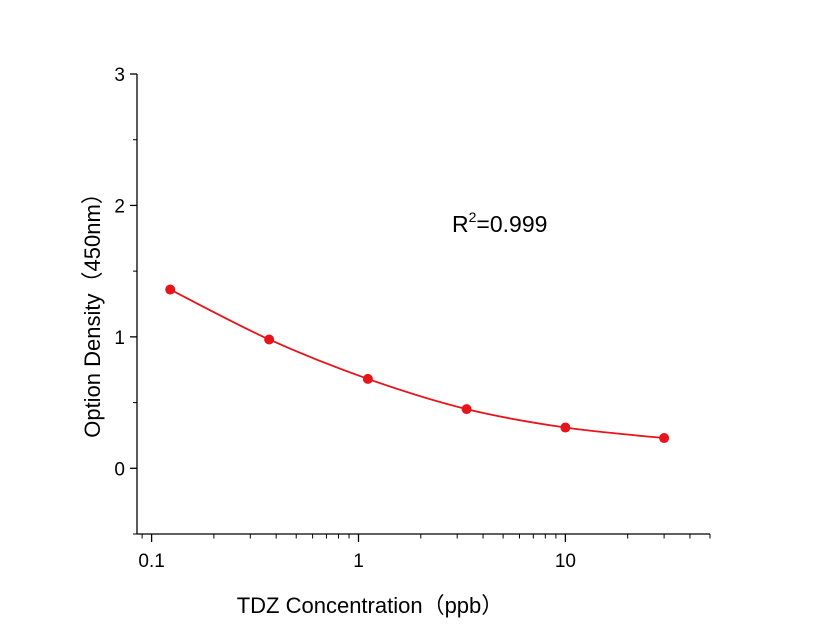 Image resolution: width=816 pixels, height=640 pixels. Describe the element at coordinates (151, 561) in the screenshot. I see `x-tick-label: 0.1` at that location.